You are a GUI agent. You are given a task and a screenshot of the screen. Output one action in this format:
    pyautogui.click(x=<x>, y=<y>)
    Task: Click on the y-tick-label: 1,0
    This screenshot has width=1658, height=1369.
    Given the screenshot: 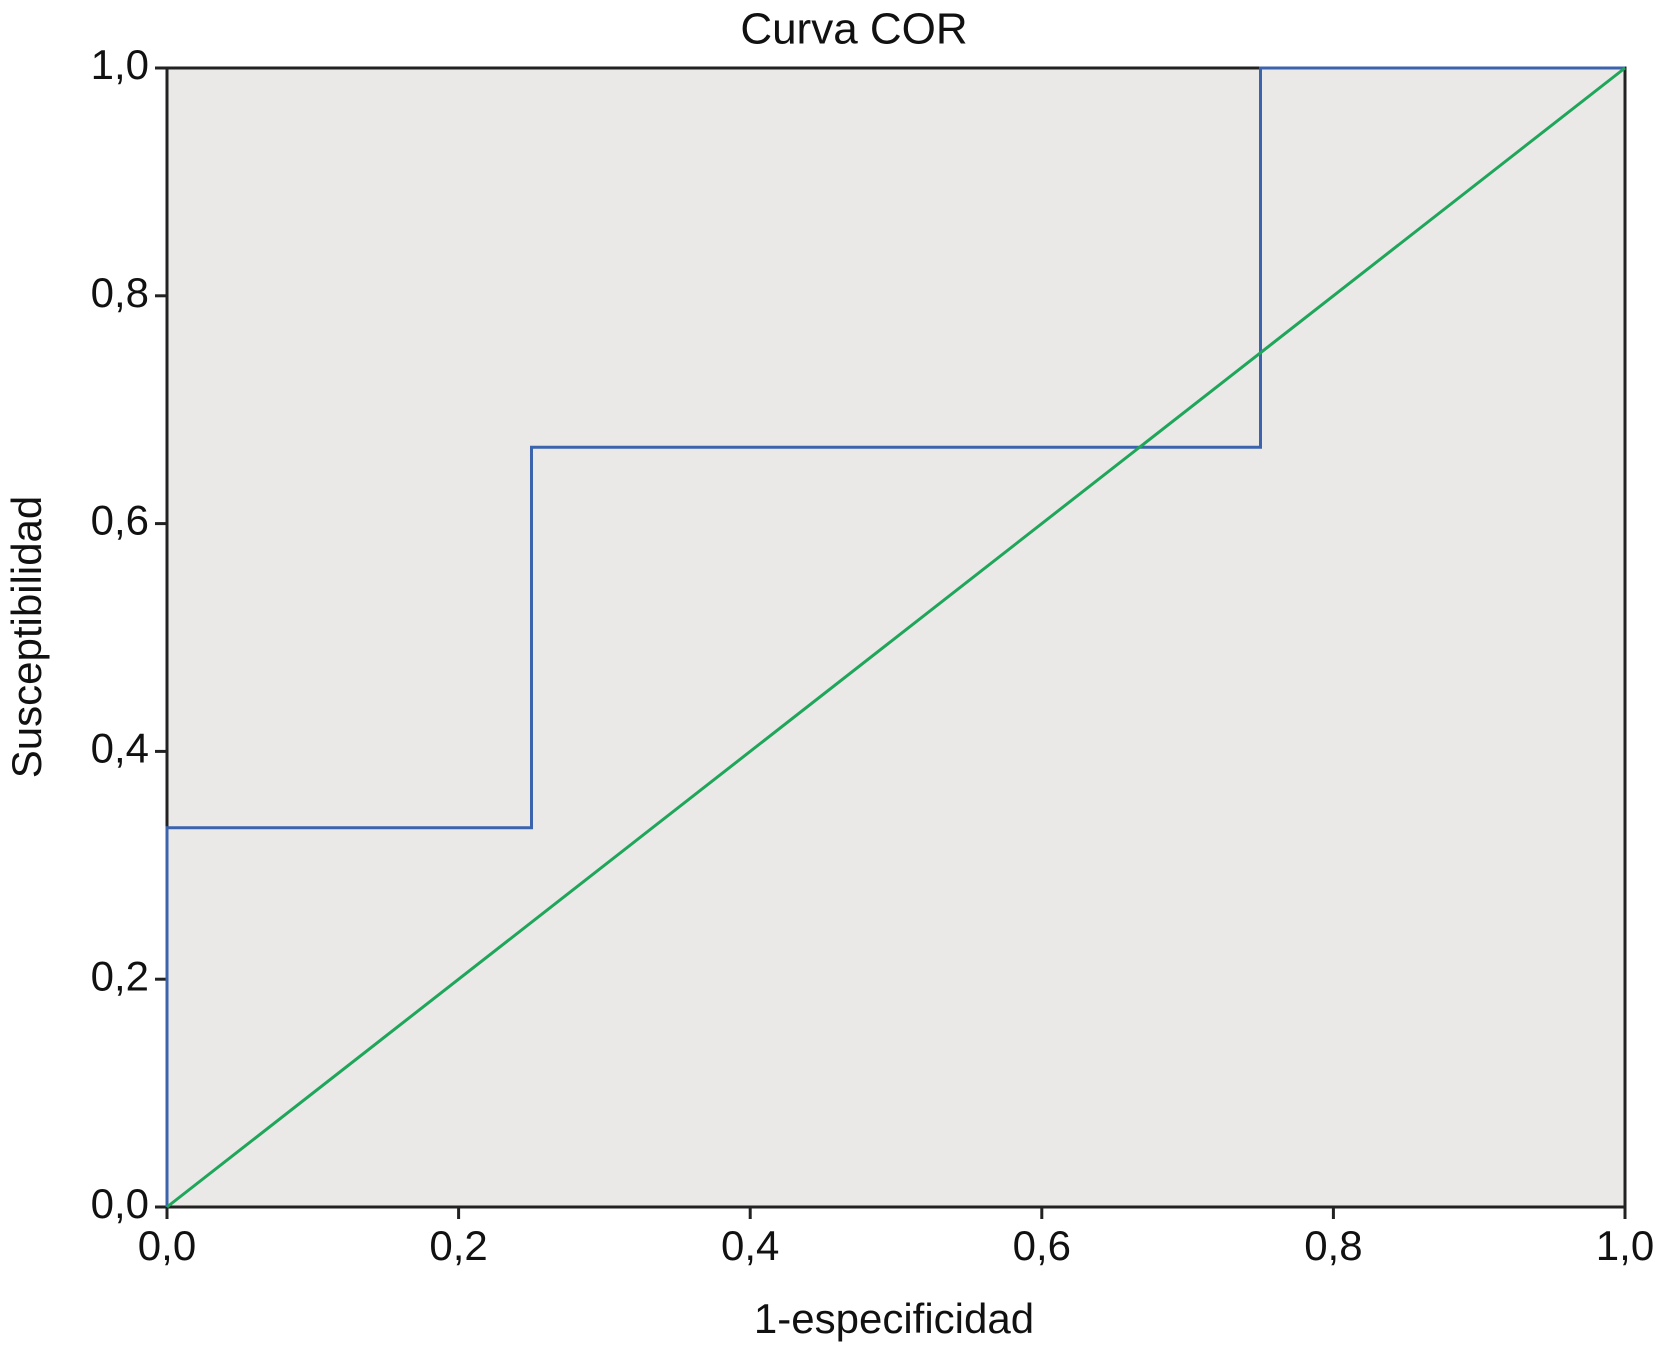 What is the action you would take?
    pyautogui.click(x=120, y=64)
    